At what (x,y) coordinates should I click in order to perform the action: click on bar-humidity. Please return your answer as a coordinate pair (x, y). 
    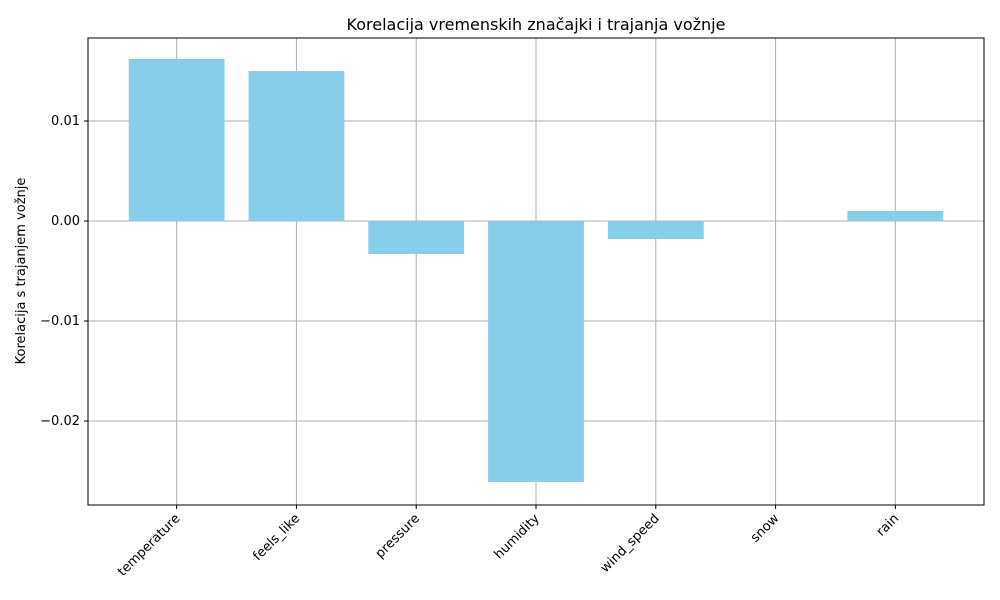
    Looking at the image, I should click on (536, 351).